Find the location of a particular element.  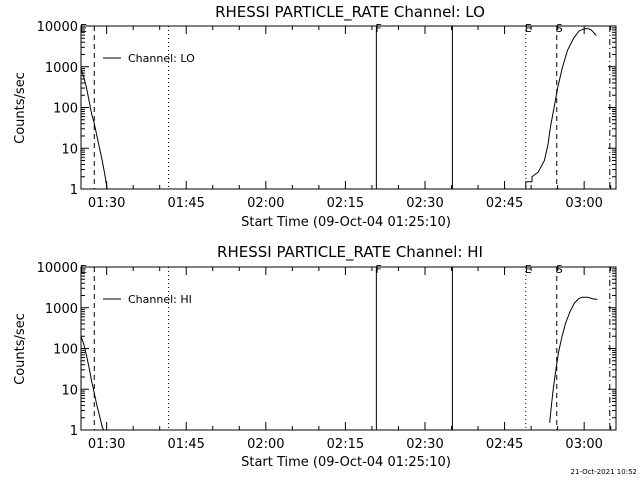

legend: Channel: HI is located at coordinates (147, 299).